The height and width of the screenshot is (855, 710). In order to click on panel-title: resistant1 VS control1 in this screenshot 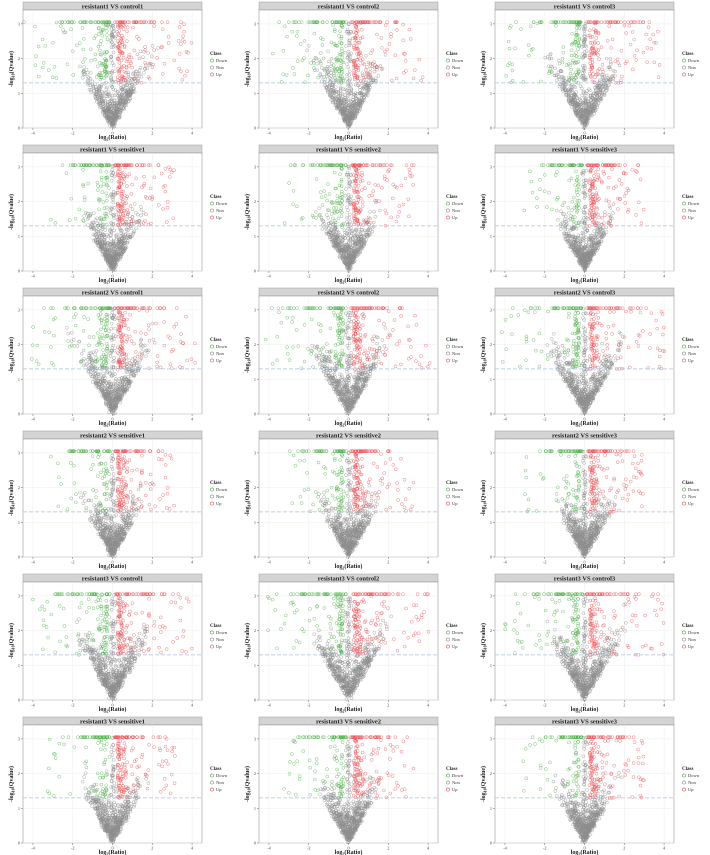, I will do `click(112, 7)`.